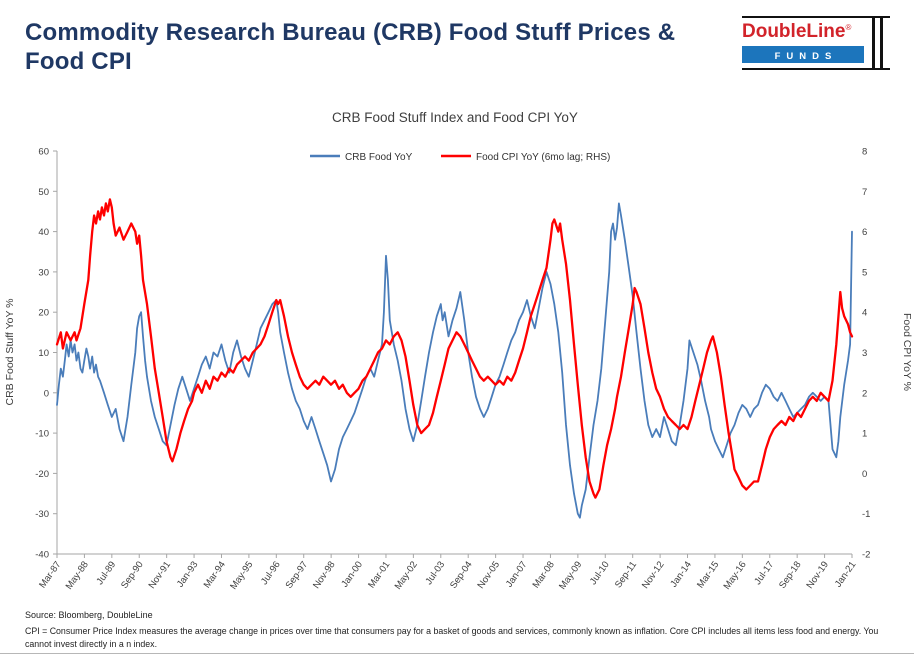 Image resolution: width=914 pixels, height=658 pixels. I want to click on x-axis-tick-label: Jul-89, so click(106, 573).